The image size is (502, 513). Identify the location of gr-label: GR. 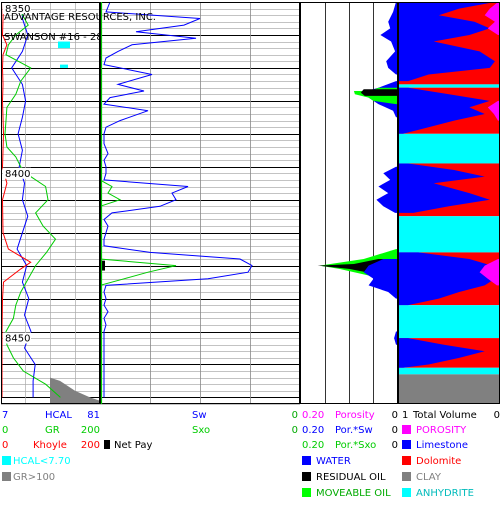
(52, 430).